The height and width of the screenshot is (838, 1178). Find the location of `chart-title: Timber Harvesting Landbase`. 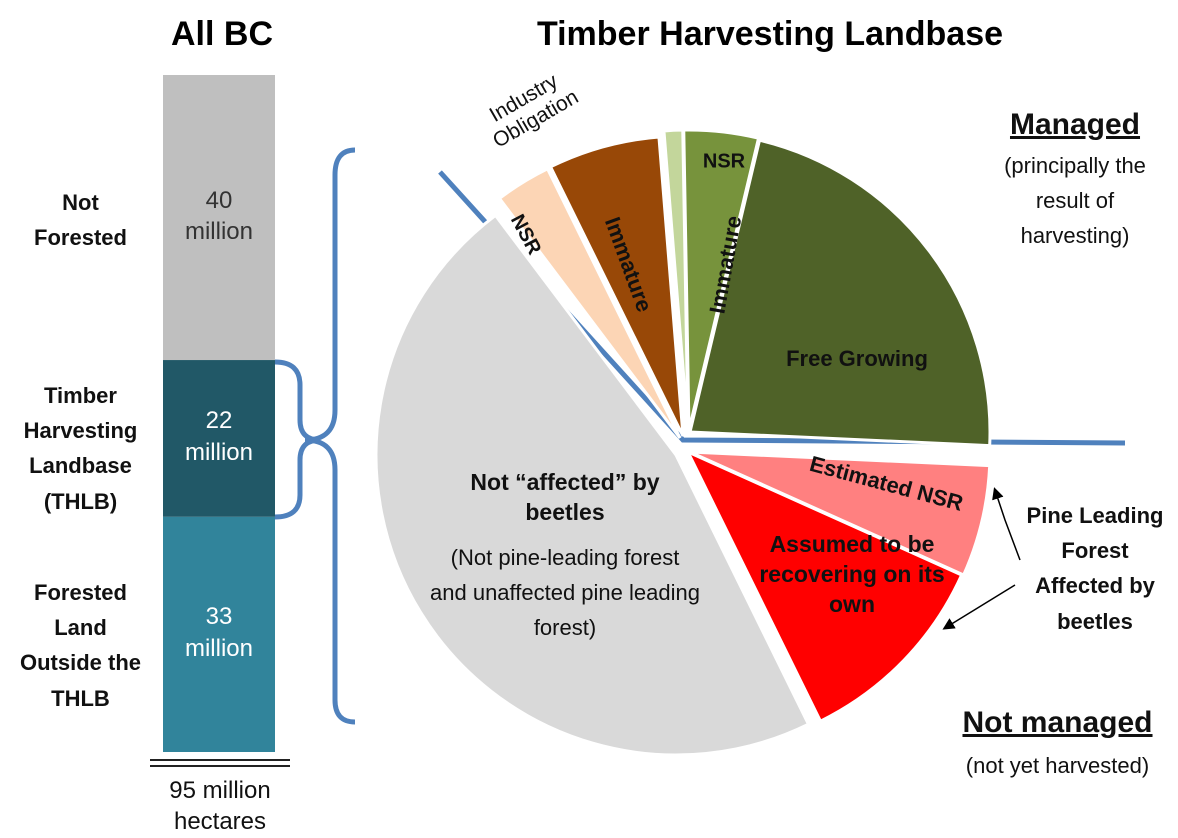

chart-title: Timber Harvesting Landbase is located at coordinates (770, 34).